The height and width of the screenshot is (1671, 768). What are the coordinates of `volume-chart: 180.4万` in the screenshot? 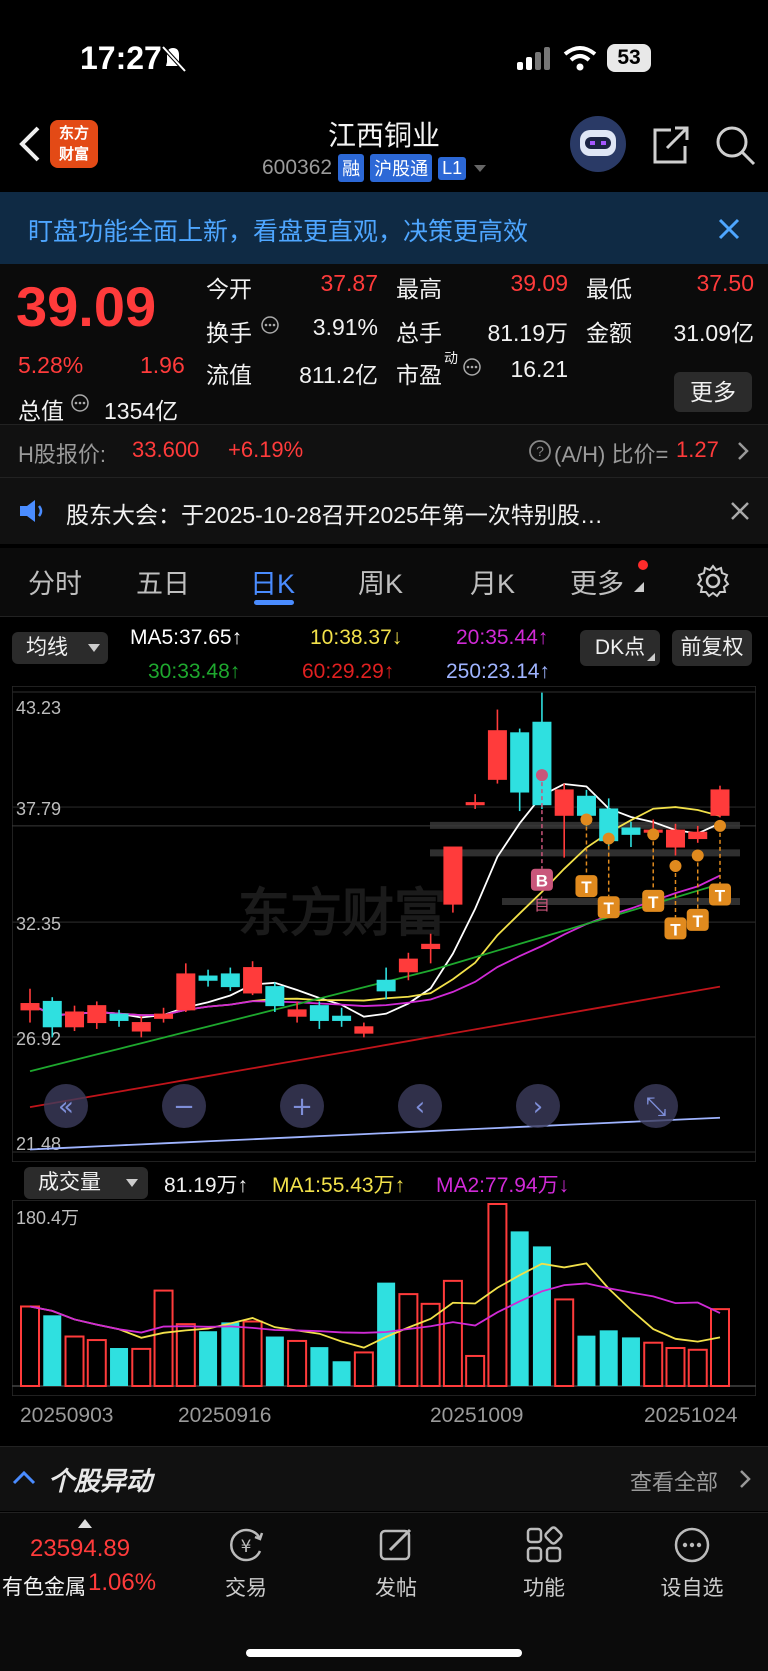 It's located at (384, 1298).